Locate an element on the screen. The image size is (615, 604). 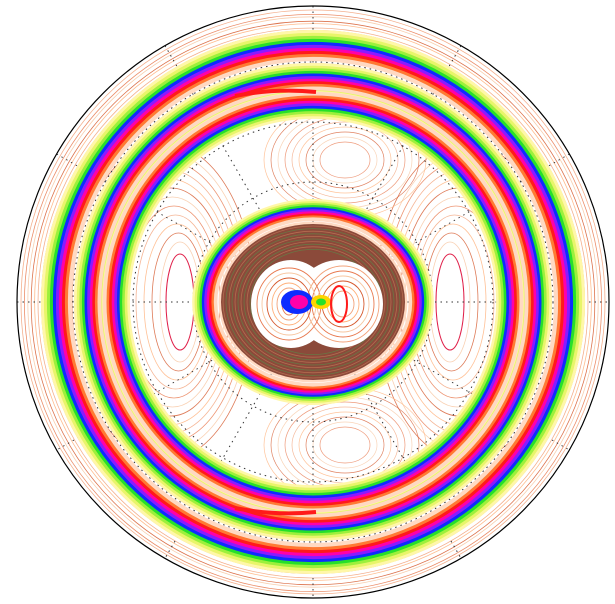
lower-band-stripe is located at coordinates (275, 511).